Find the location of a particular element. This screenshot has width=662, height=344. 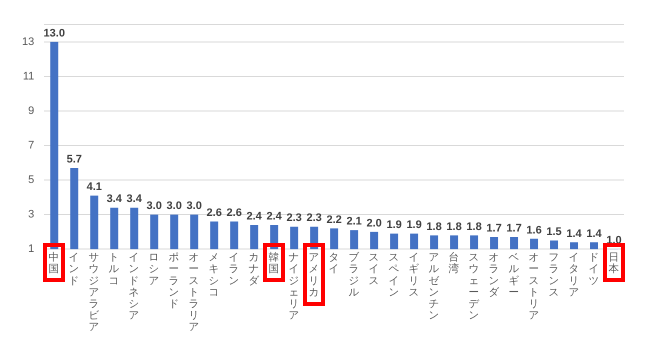

data-label: 4.1 is located at coordinates (94, 187).